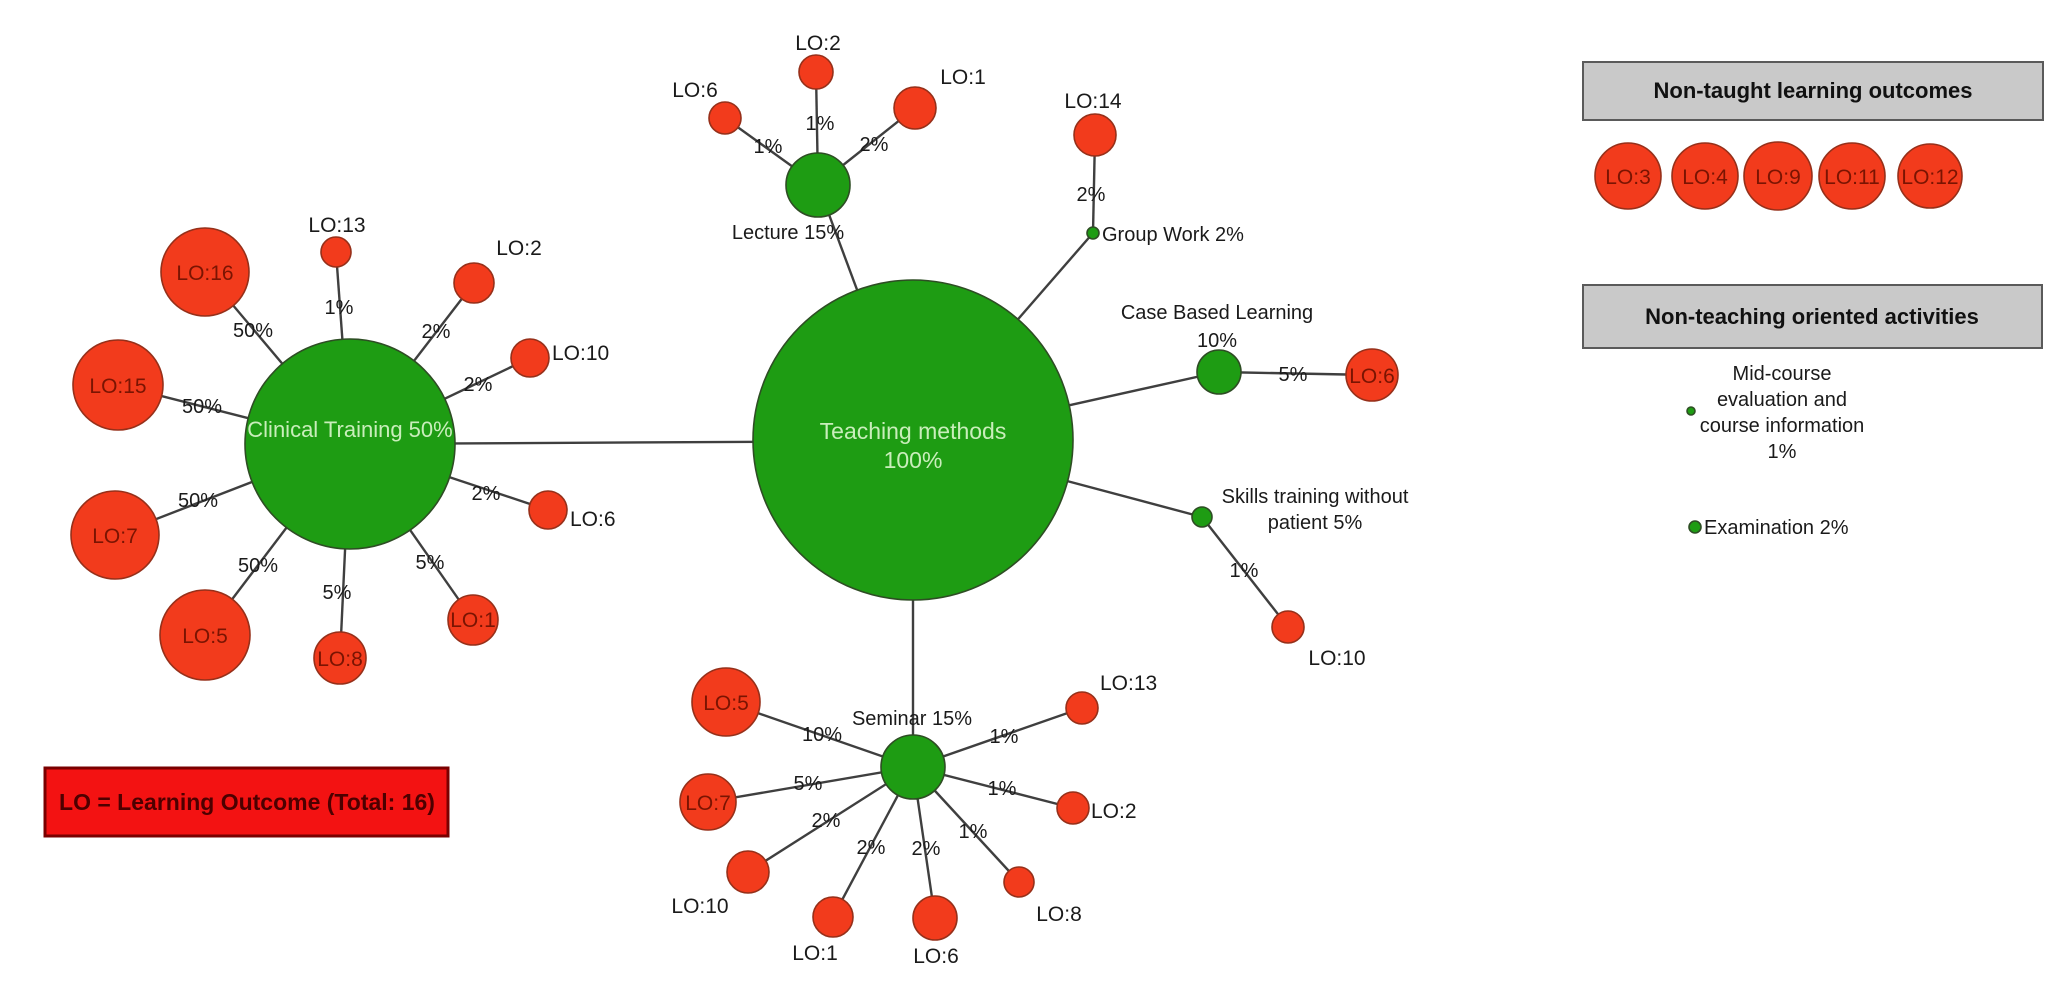 Image resolution: width=2059 pixels, height=1001 pixels. Describe the element at coordinates (935, 918) in the screenshot. I see `node-seminar-lo6` at that location.